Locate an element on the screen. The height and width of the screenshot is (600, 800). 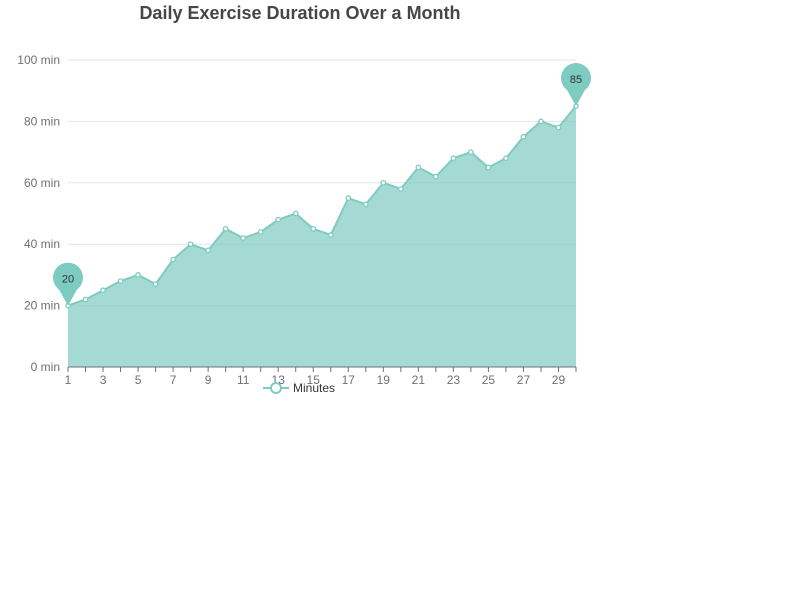
x-tick-label: 9 is located at coordinates (208, 380).